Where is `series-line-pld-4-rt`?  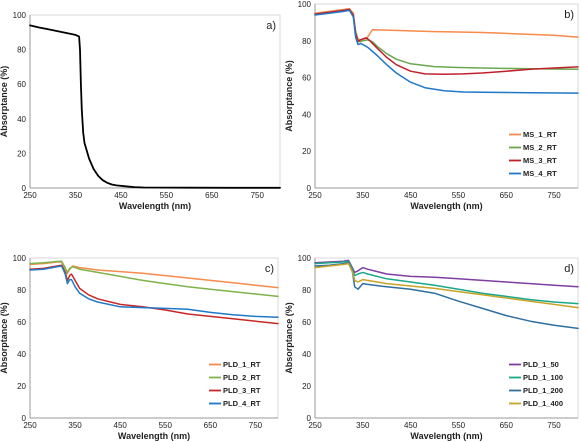 series-line-pld-4-rt is located at coordinates (154, 291).